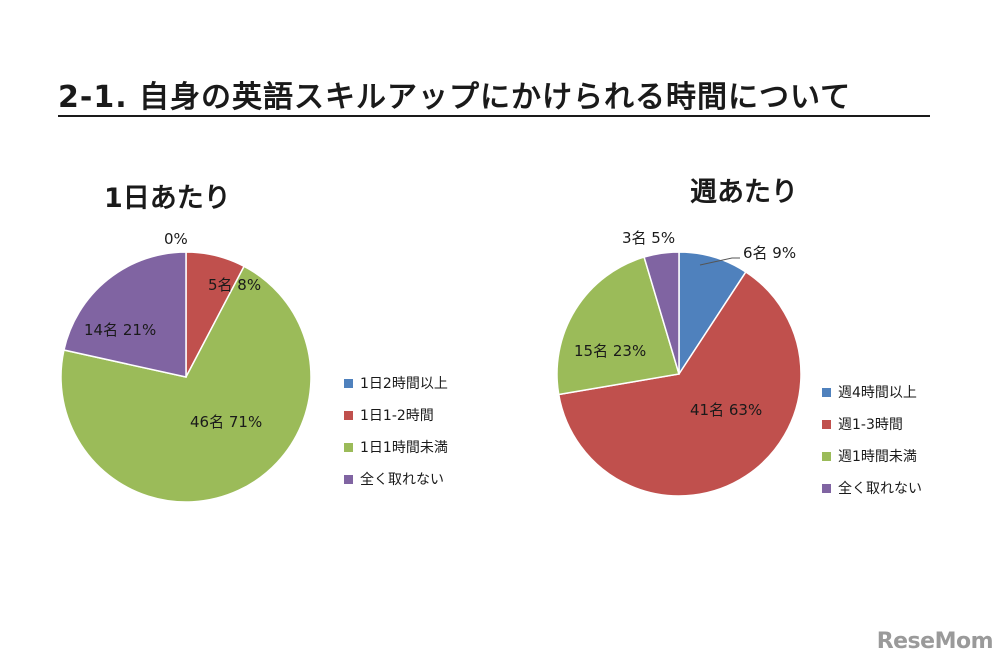 The width and height of the screenshot is (1007, 664). Describe the element at coordinates (404, 384) in the screenshot. I see `legend-label: 1日2時間以上` at that location.